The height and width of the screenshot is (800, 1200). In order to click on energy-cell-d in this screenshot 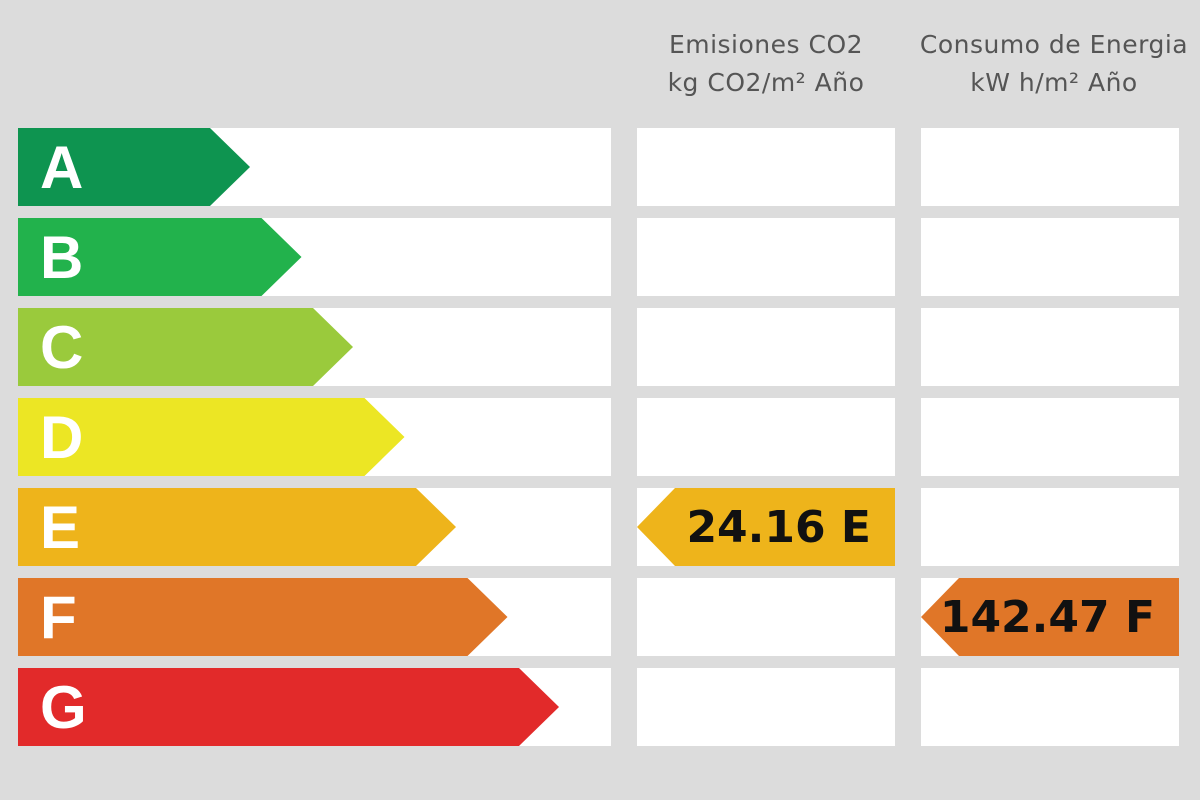, I will do `click(1050, 437)`.